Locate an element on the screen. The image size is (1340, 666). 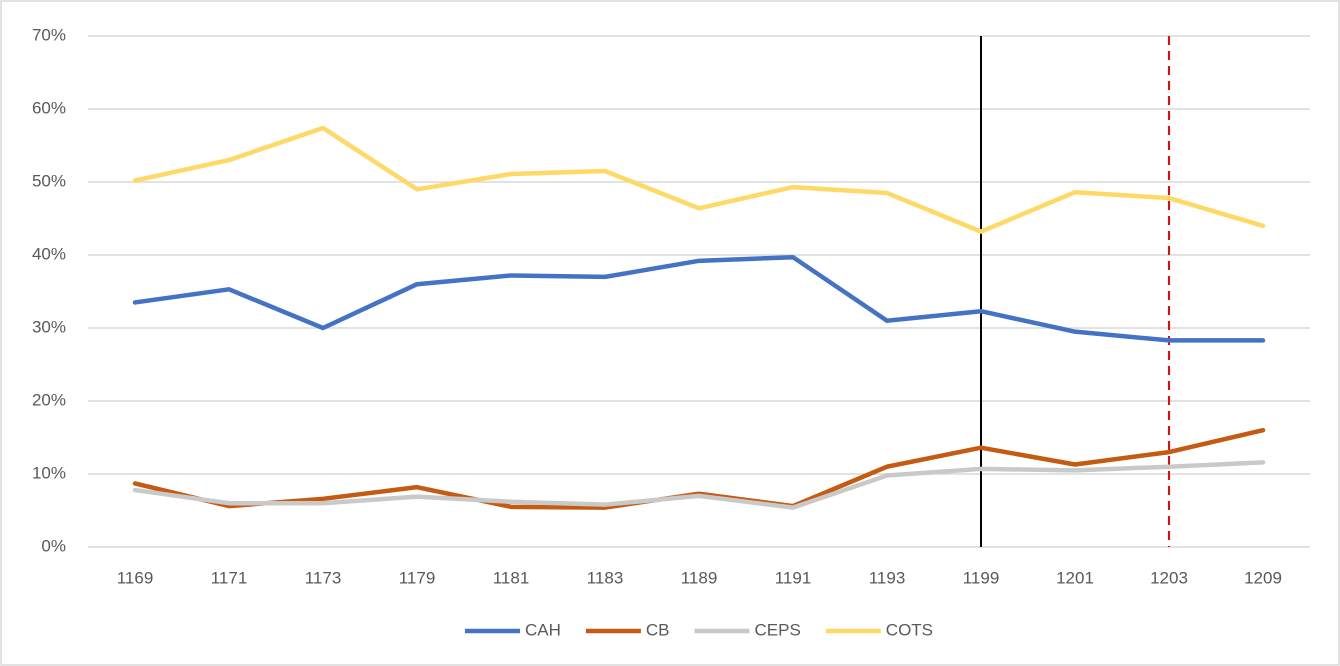
y-tick-label: 60% is located at coordinates (49, 107).